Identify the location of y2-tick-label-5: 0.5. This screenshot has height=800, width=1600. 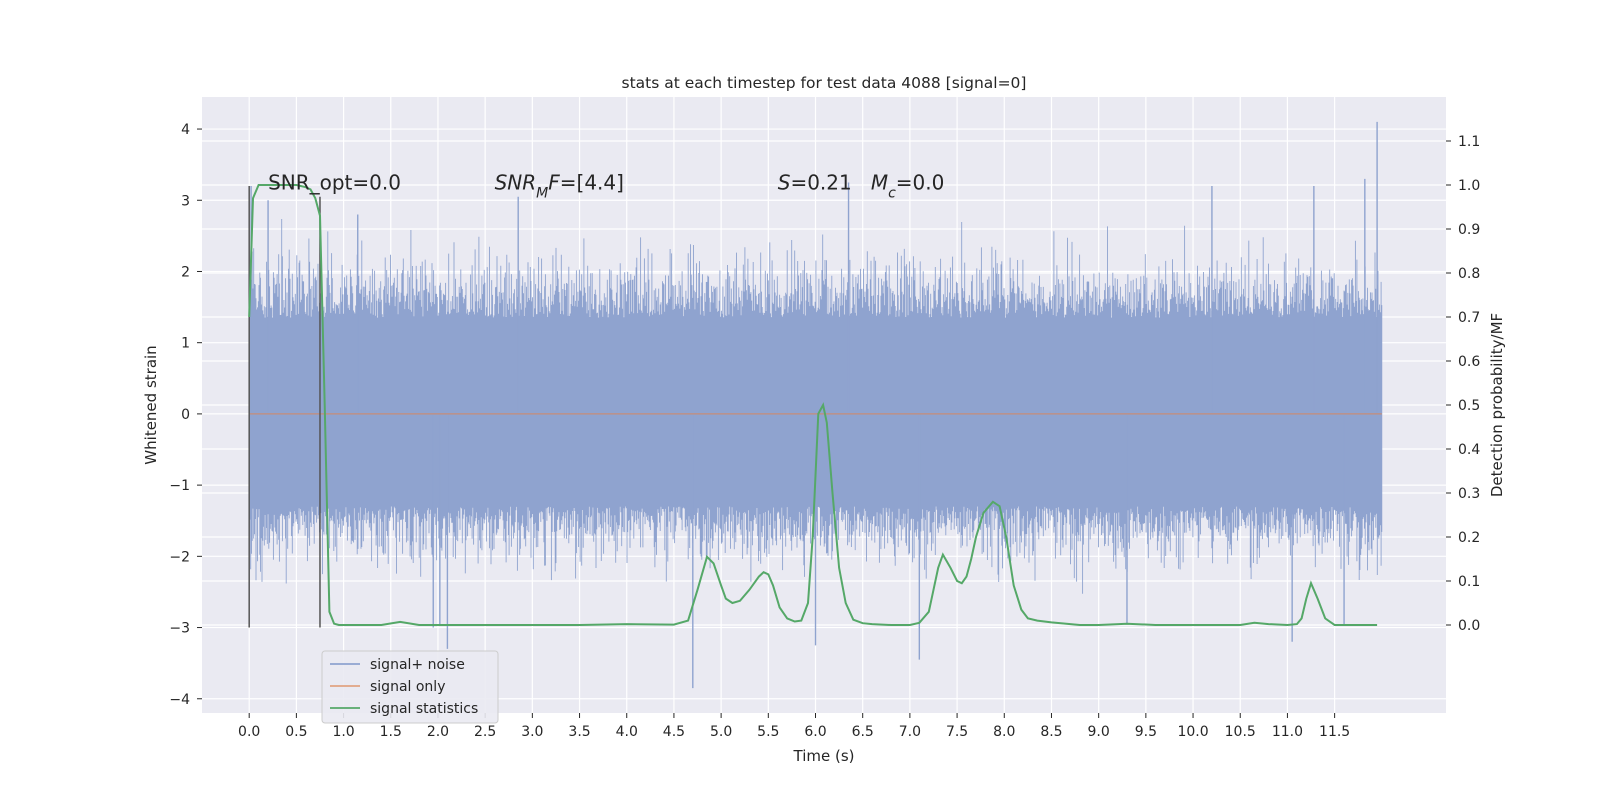
(1469, 406).